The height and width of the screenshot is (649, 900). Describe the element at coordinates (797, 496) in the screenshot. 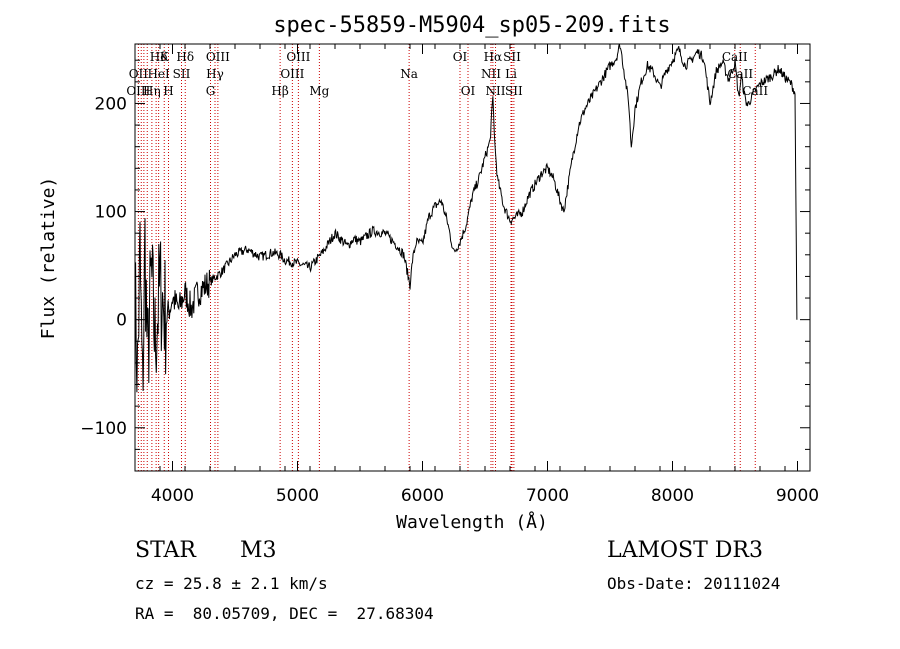

I see `x-tick-label: 9000` at that location.